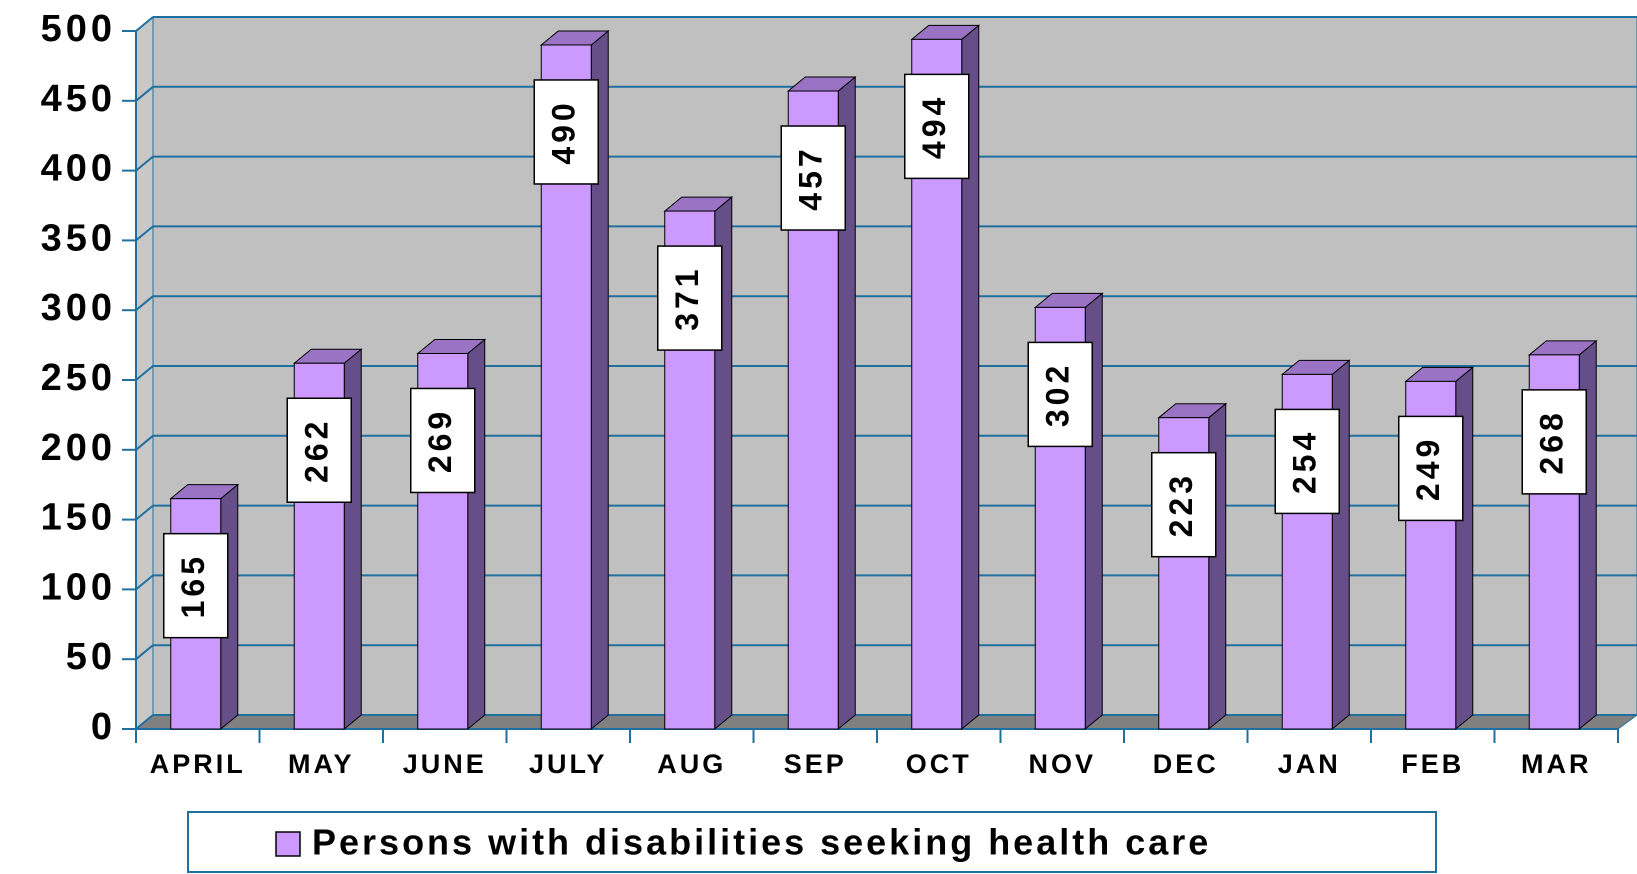  I want to click on x-tick-label: OCT, so click(939, 764).